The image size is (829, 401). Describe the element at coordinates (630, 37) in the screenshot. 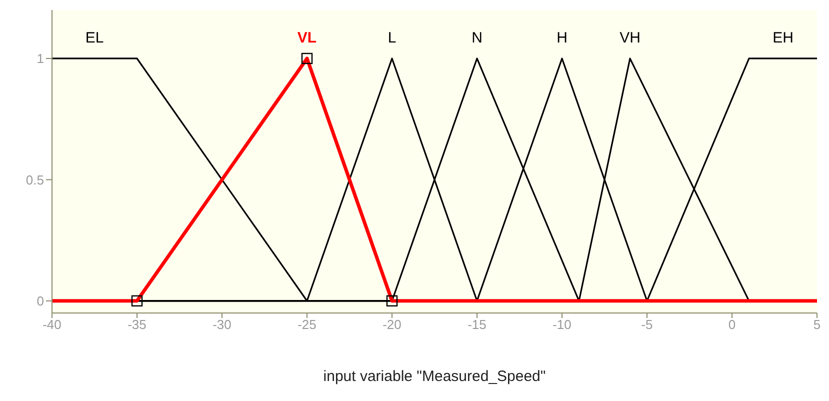

I see `series-label: VH` at that location.